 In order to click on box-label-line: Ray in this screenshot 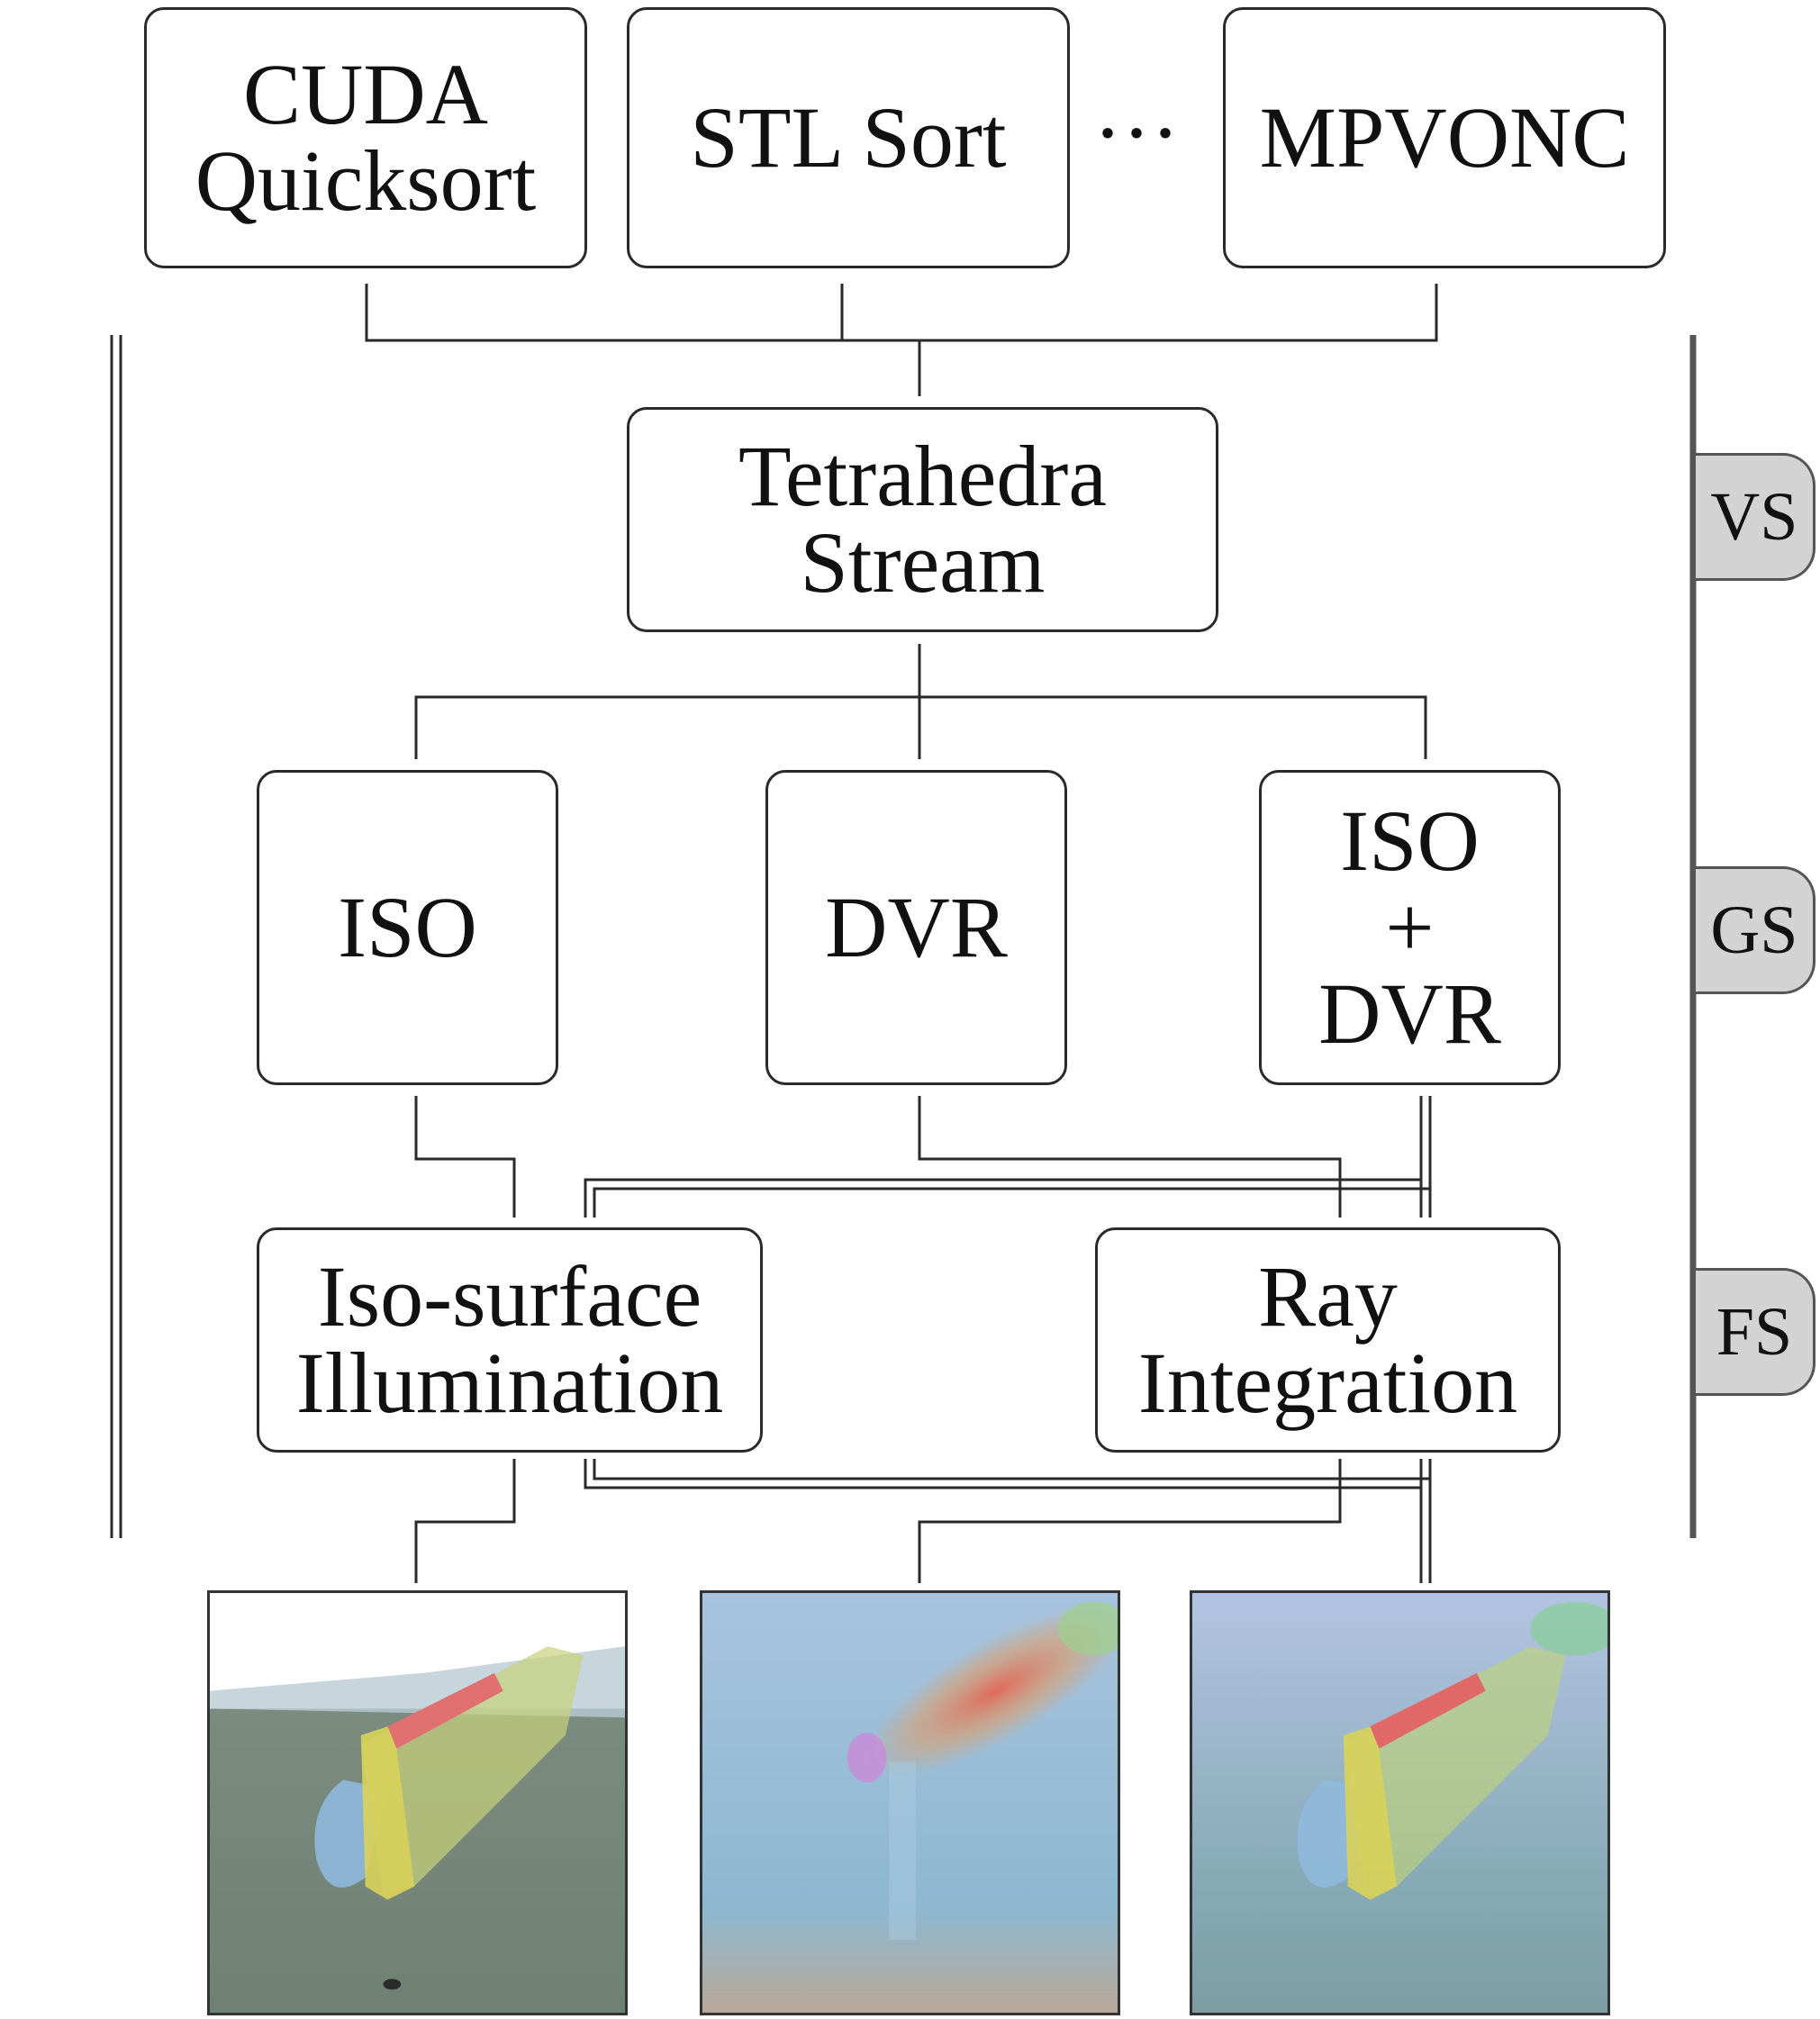, I will do `click(1328, 1296)`.